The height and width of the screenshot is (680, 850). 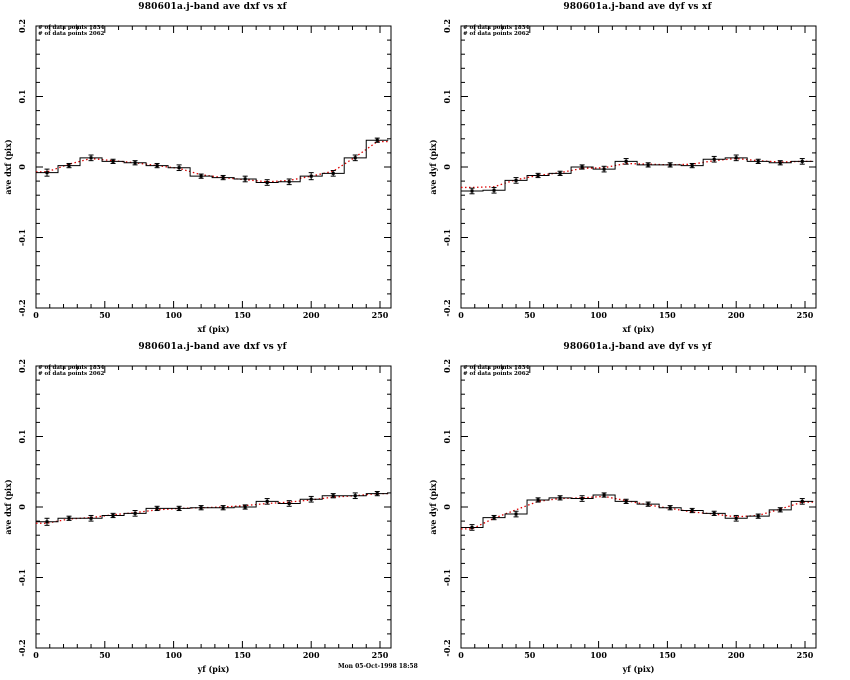 I want to click on panel-title: 980601a.j-band ave dxf vs xf, so click(x=212, y=7).